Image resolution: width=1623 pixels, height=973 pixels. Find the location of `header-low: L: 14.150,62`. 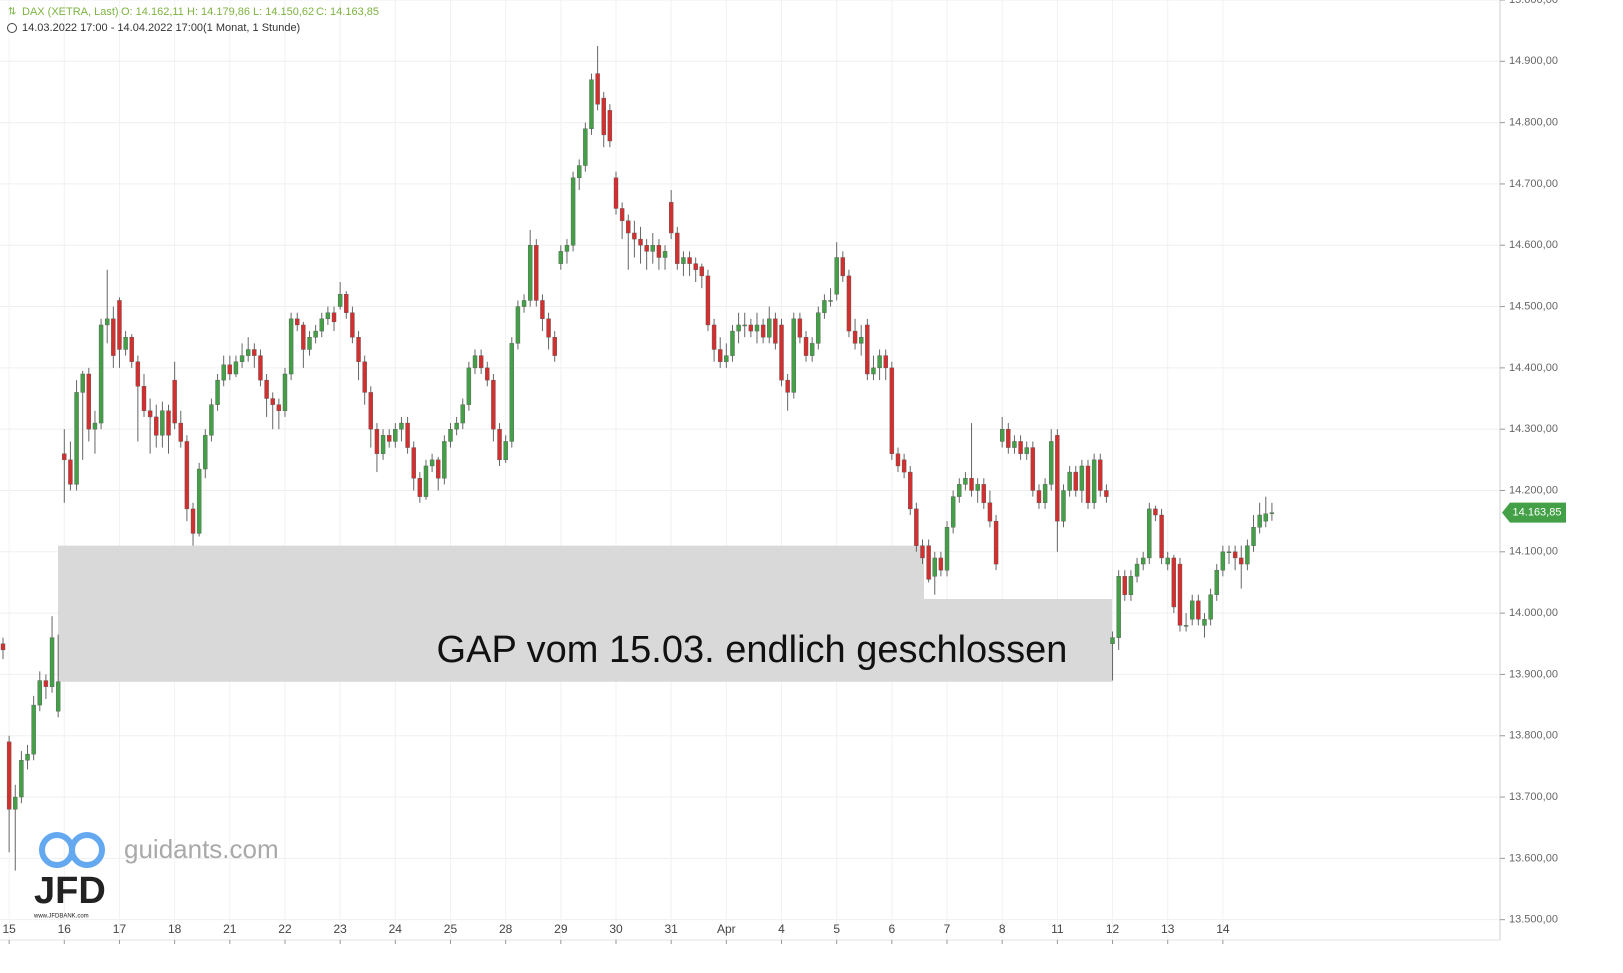

header-low: L: 14.150,62 is located at coordinates (283, 12).